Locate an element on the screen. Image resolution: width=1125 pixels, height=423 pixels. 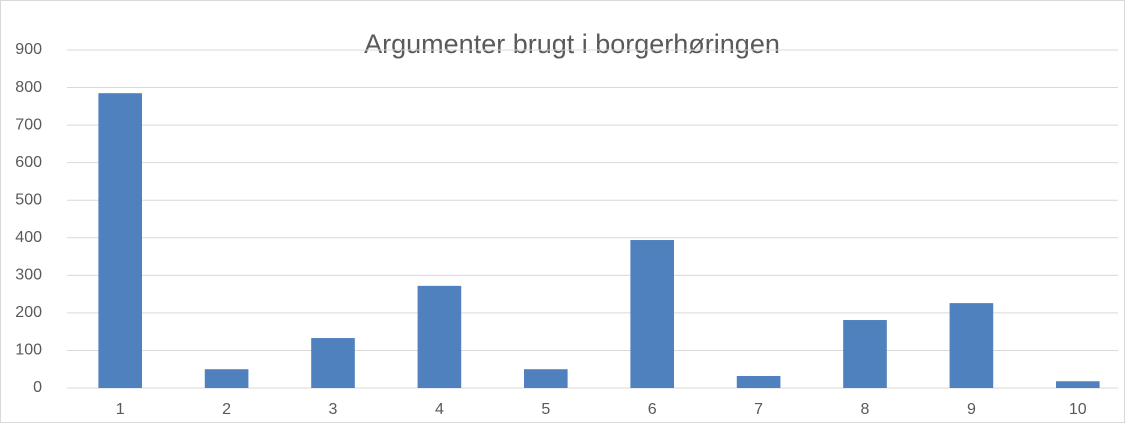
x-tick-label: 5 is located at coordinates (545, 409).